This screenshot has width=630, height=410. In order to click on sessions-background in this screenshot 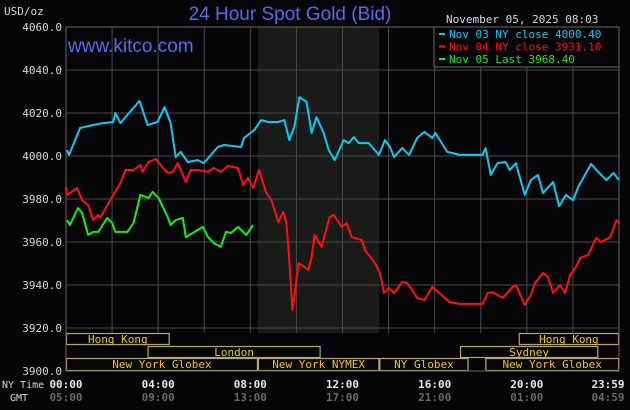, I will do `click(342, 352)`.